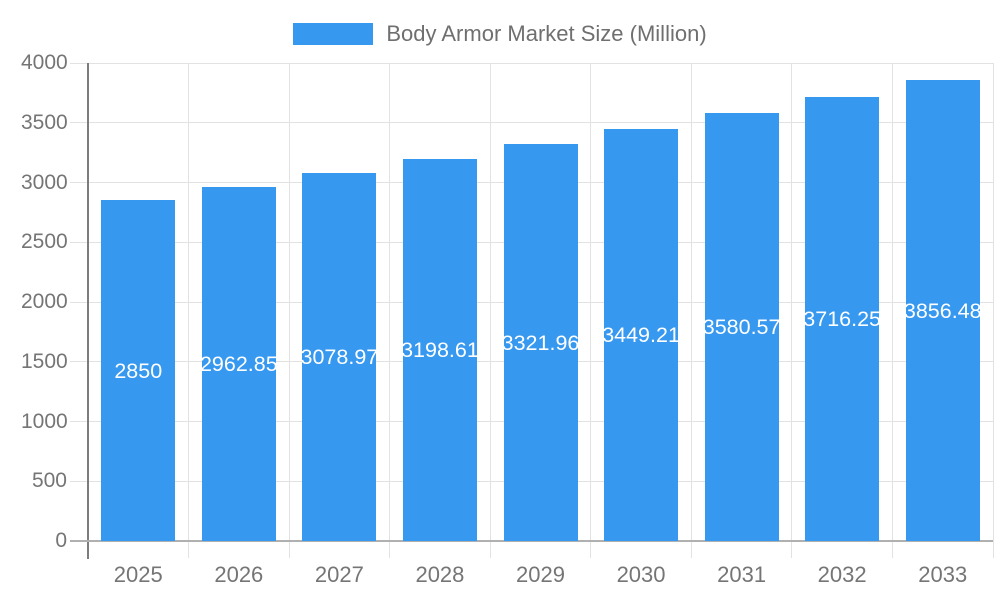 The width and height of the screenshot is (1000, 600). What do you see at coordinates (239, 574) in the screenshot?
I see `x-axis-tick-label: 2026` at bounding box center [239, 574].